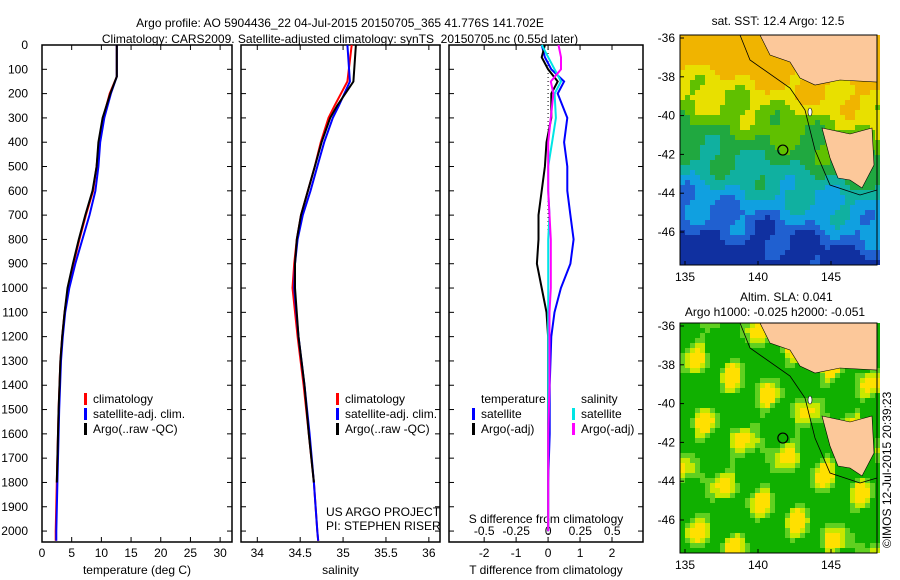 The image size is (900, 580). Describe the element at coordinates (573, 429) in the screenshot. I see `legend-swatch` at that location.